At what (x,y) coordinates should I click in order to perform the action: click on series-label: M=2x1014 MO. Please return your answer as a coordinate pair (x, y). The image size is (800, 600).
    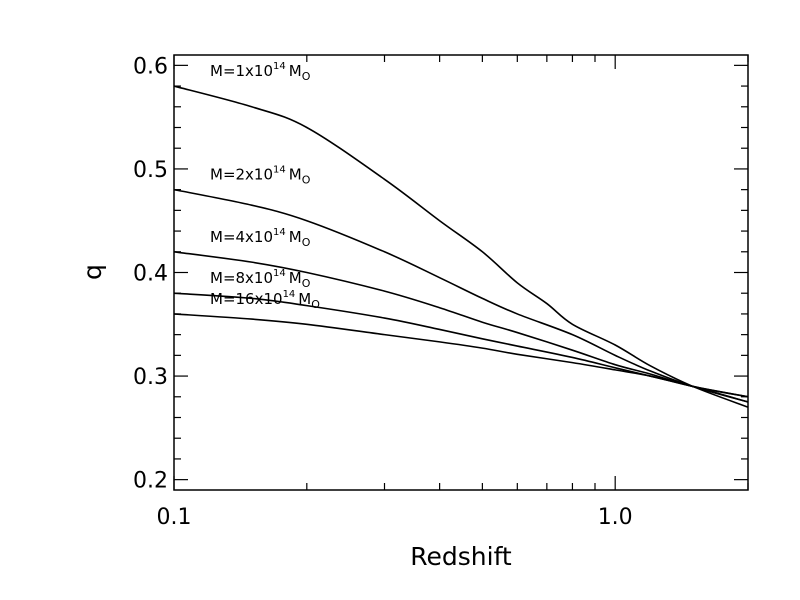
    Looking at the image, I should click on (260, 176).